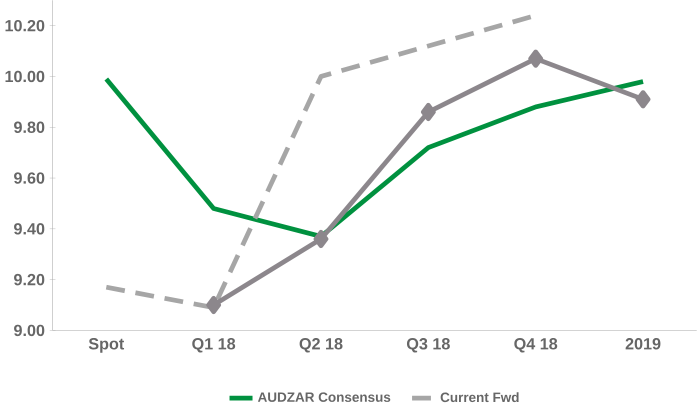 The width and height of the screenshot is (697, 409). Describe the element at coordinates (29, 178) in the screenshot. I see `y-tick-label: 9.60` at that location.